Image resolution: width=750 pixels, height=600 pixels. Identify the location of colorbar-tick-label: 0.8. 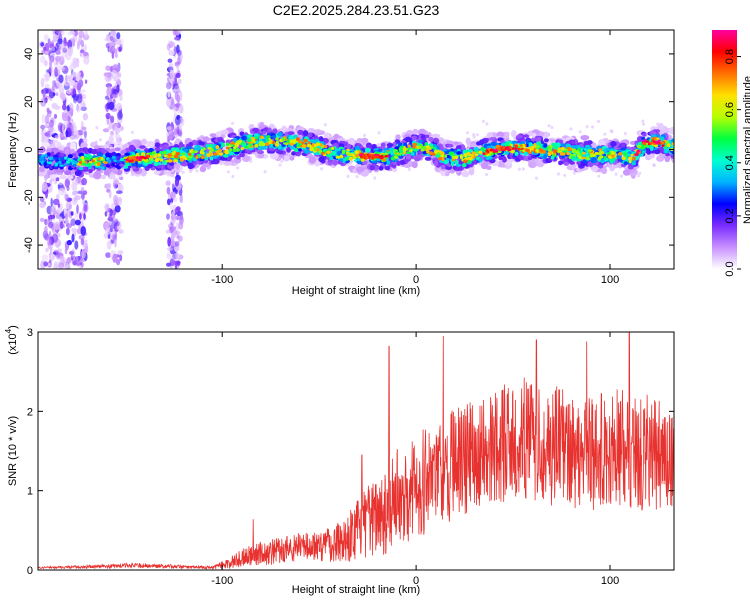
(730, 56).